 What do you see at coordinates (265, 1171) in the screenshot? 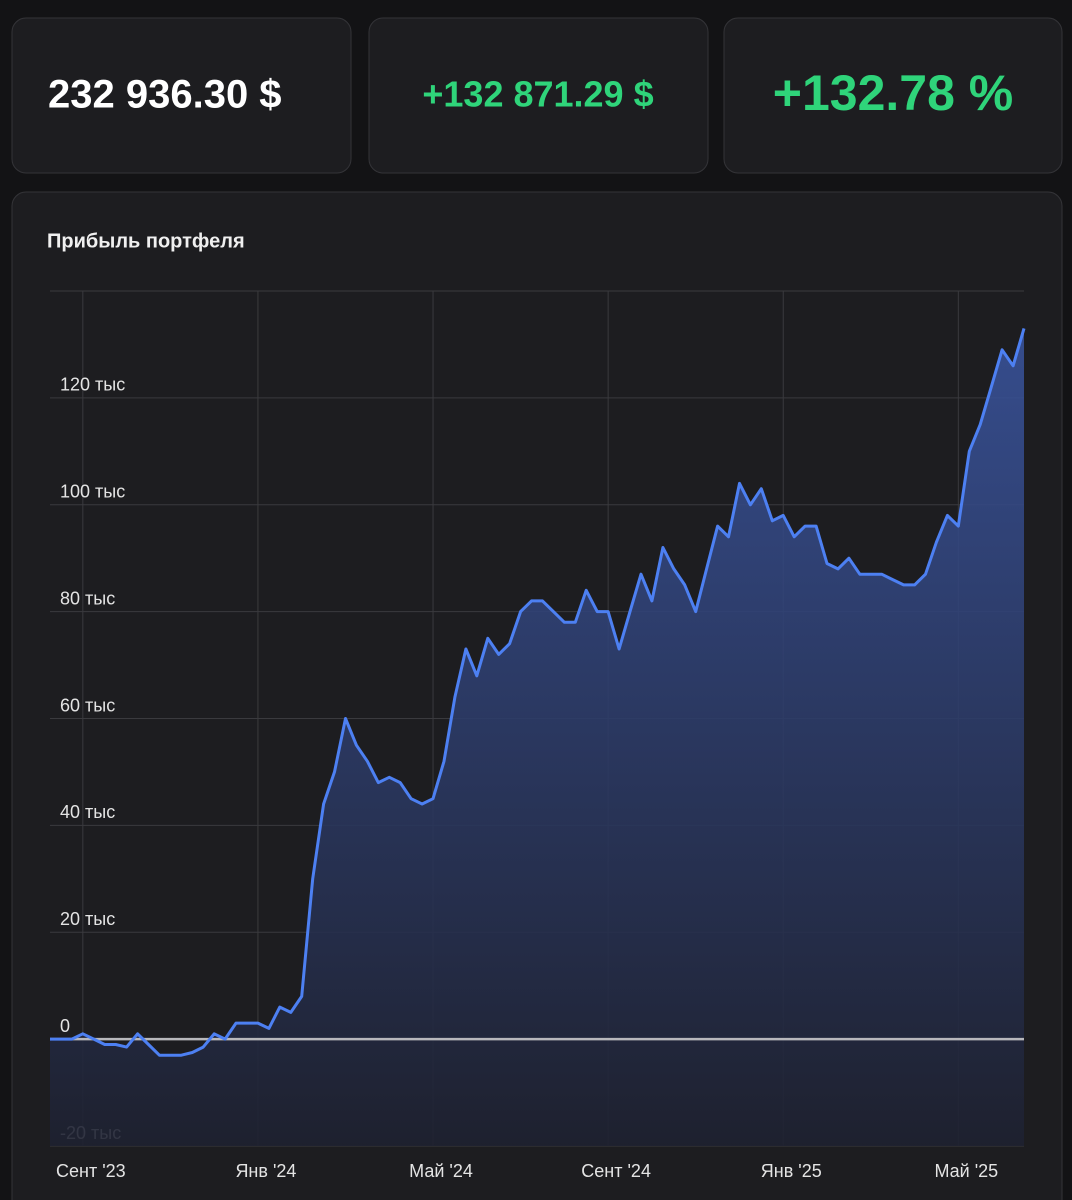
I see `x-tick-label: Янв '24` at bounding box center [265, 1171].